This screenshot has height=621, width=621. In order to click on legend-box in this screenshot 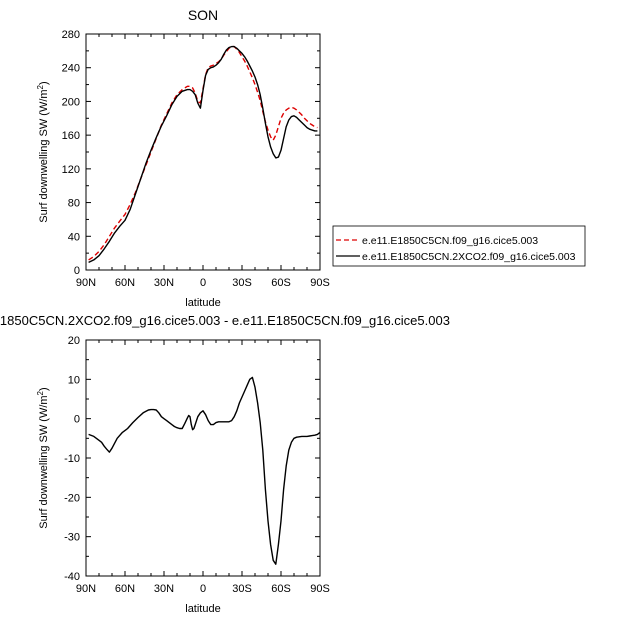, I will do `click(459, 246)`.